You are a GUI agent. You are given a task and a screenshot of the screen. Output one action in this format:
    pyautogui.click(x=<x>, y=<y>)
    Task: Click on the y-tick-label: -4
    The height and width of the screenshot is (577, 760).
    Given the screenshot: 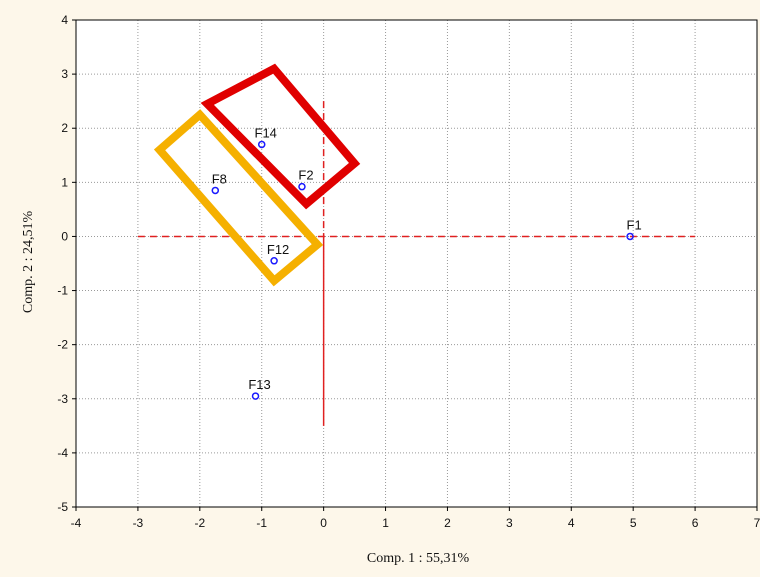 What is the action you would take?
    pyautogui.click(x=62, y=453)
    